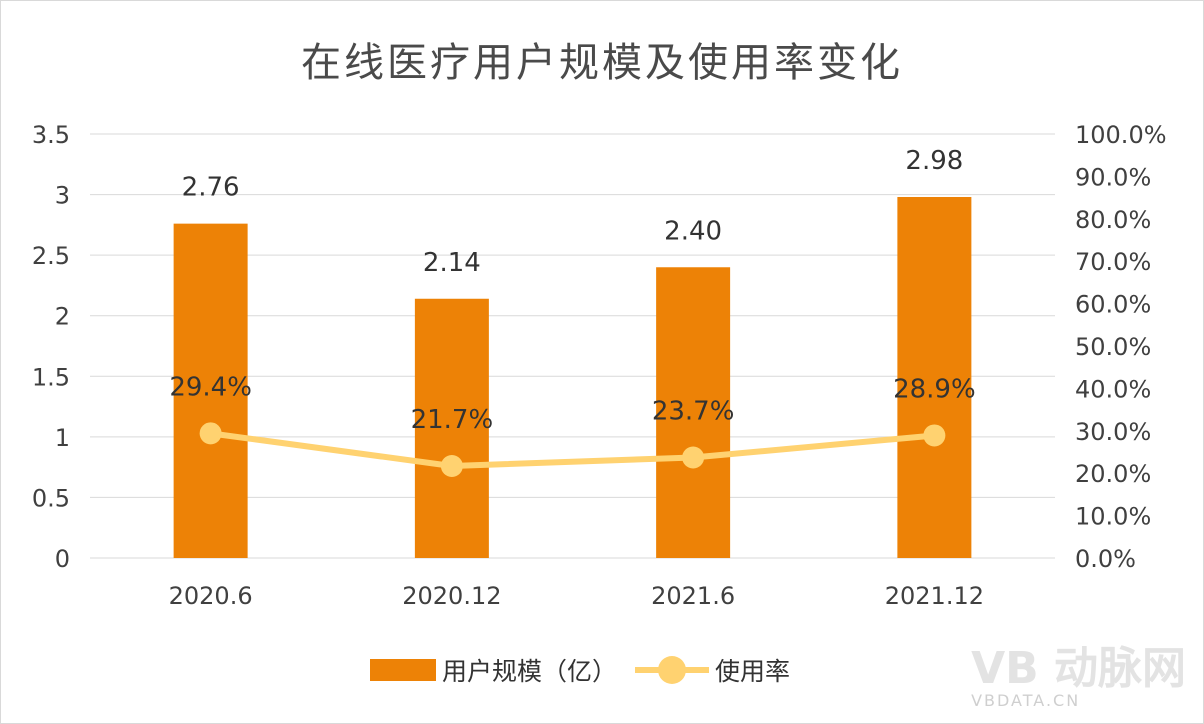  Describe the element at coordinates (753, 671) in the screenshot. I see `legend-label-usage-rate: 使用率` at that location.